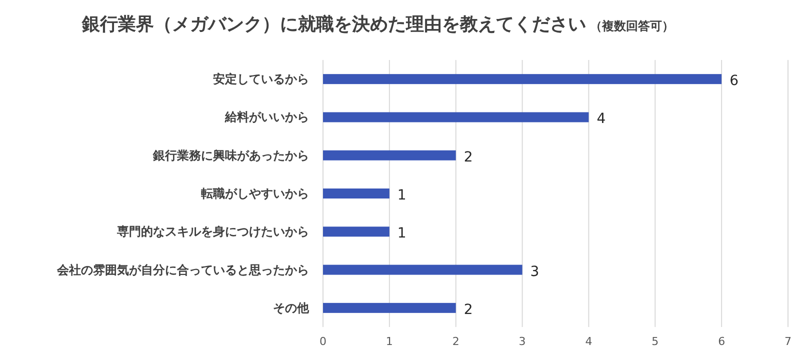  What do you see at coordinates (655, 341) in the screenshot?
I see `x-tick-label: 5` at bounding box center [655, 341].